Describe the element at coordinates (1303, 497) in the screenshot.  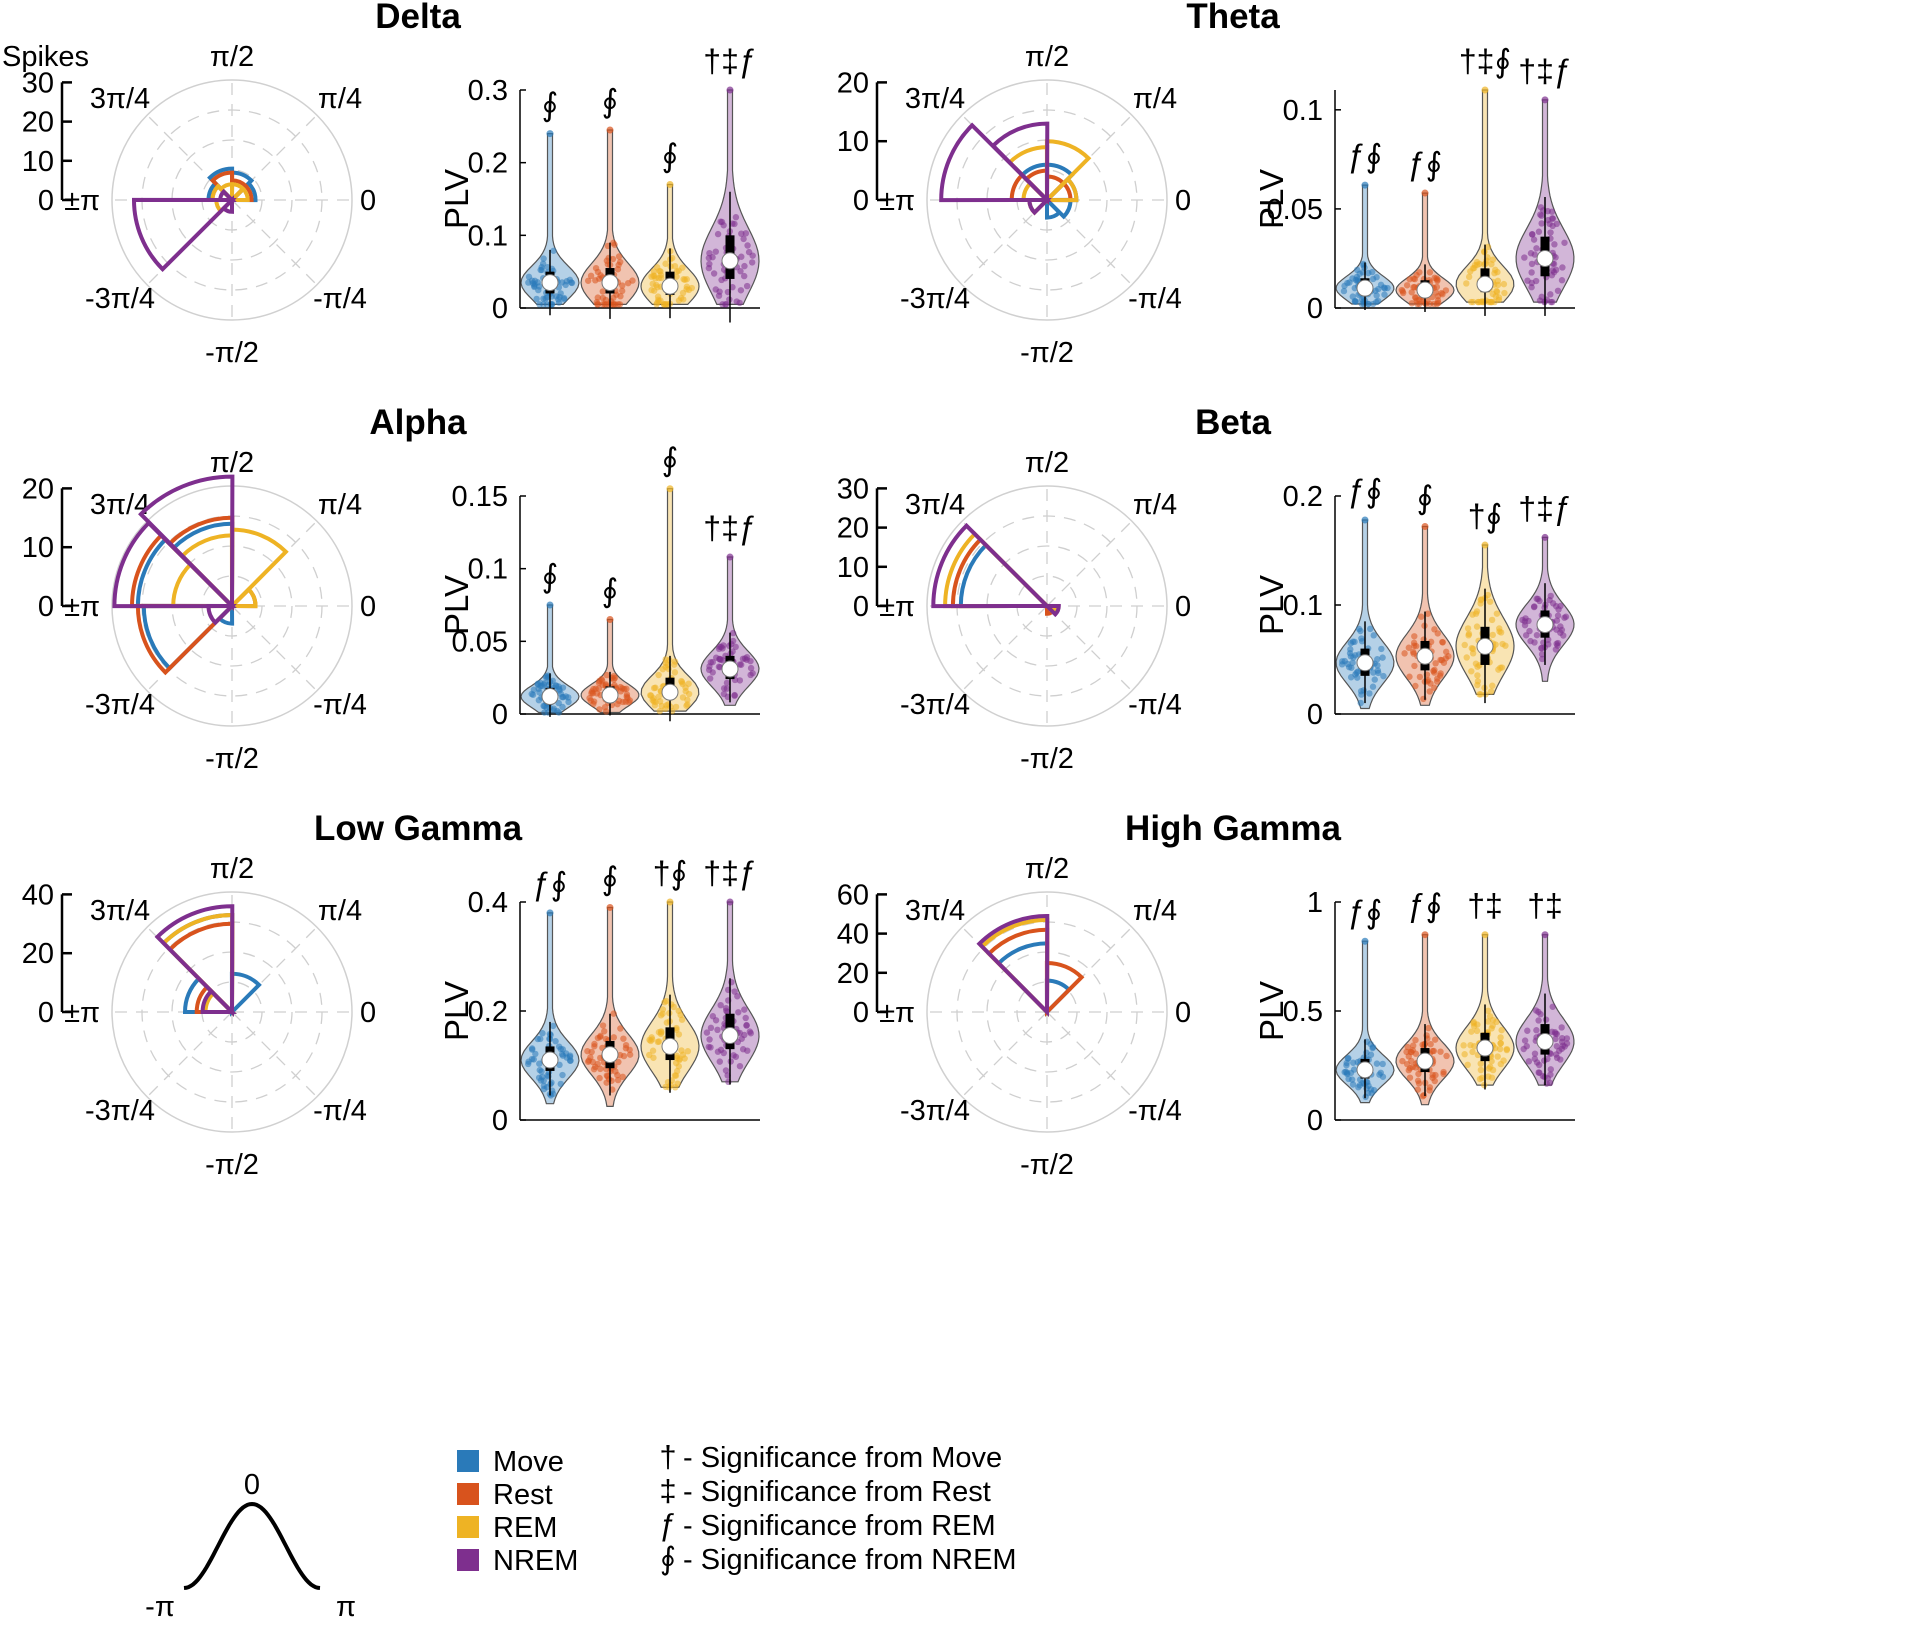
I see `y-tick-label: 0.2` at that location.